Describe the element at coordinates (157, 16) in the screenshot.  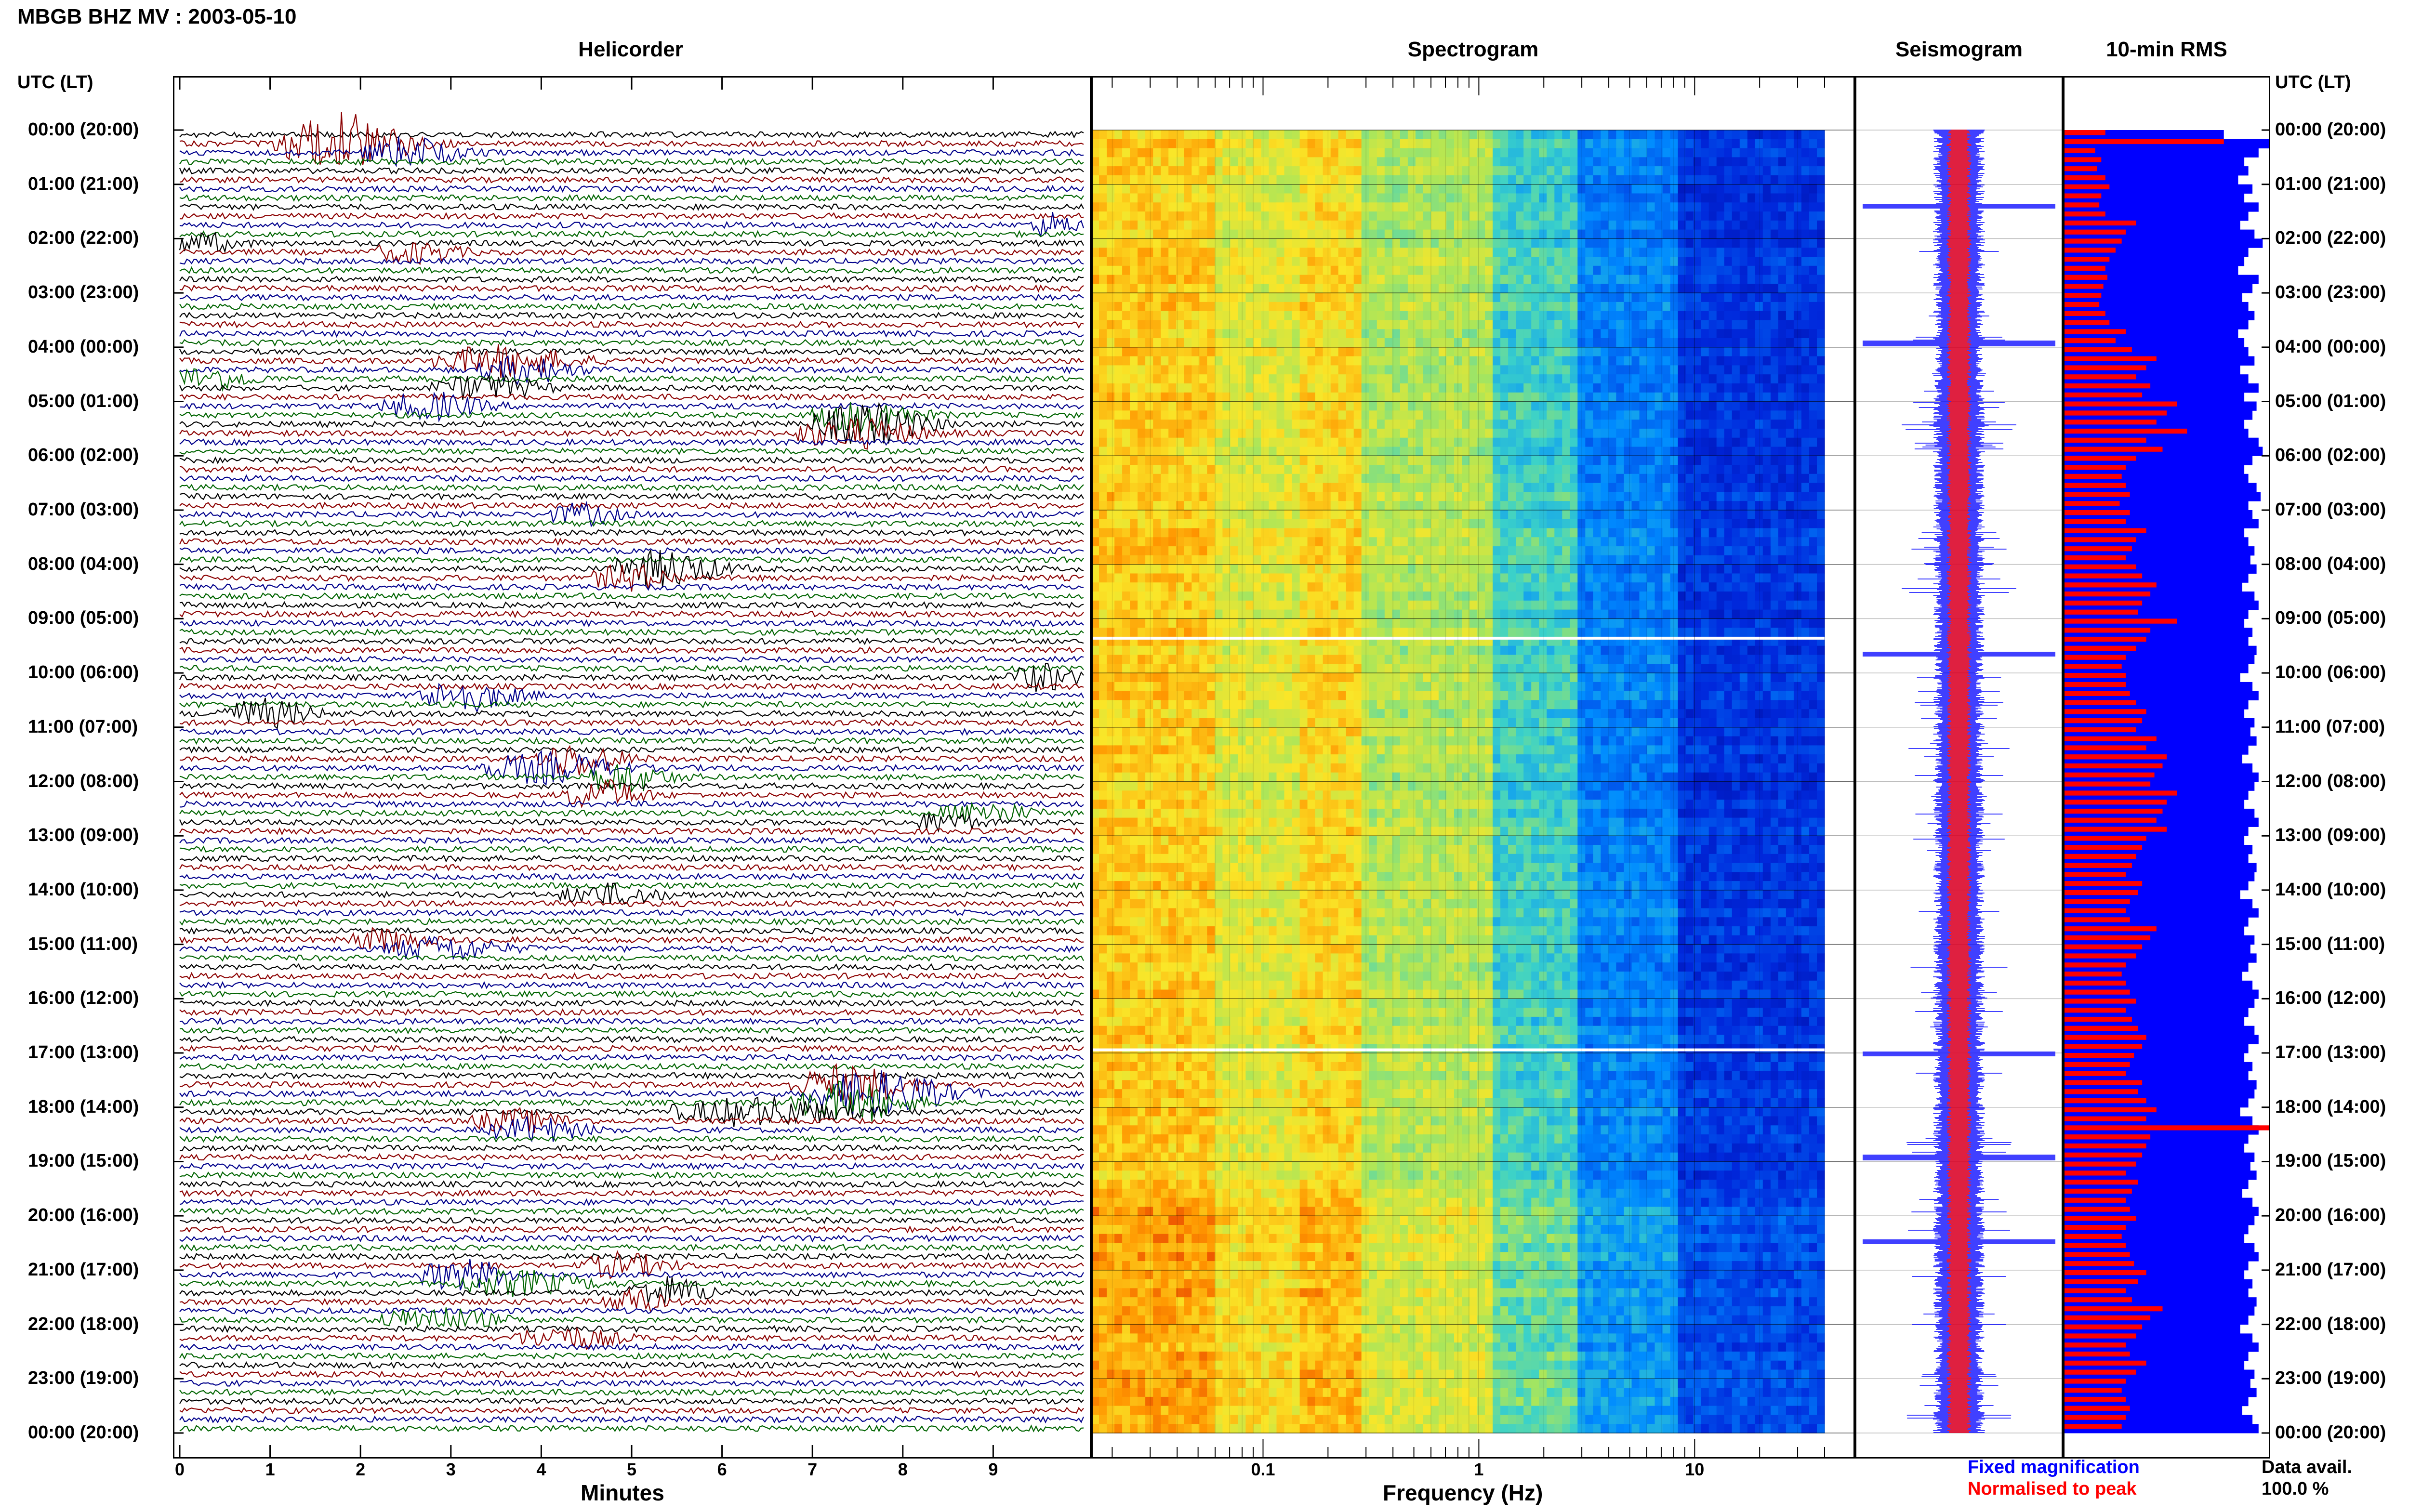
I see `station-title: MBGB BHZ MV : 2003-05-10` at that location.